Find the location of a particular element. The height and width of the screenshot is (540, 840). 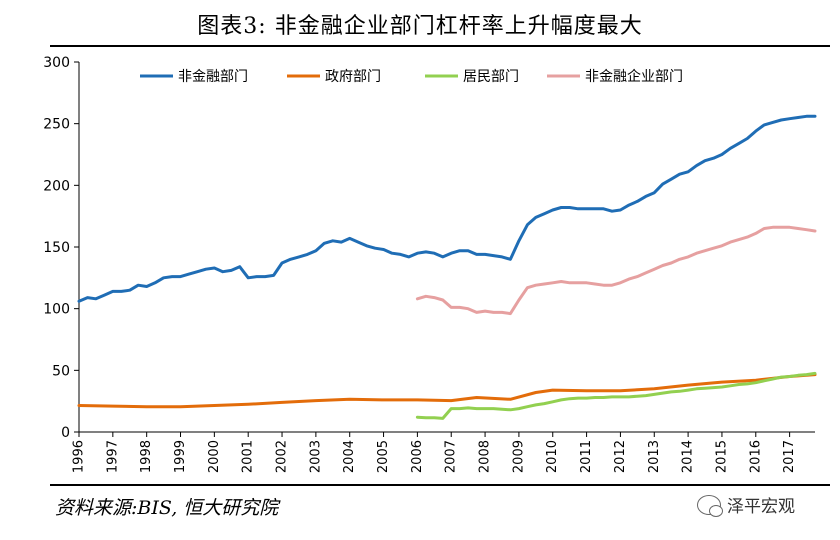

x-tick-label: 2017 is located at coordinates (789, 456).